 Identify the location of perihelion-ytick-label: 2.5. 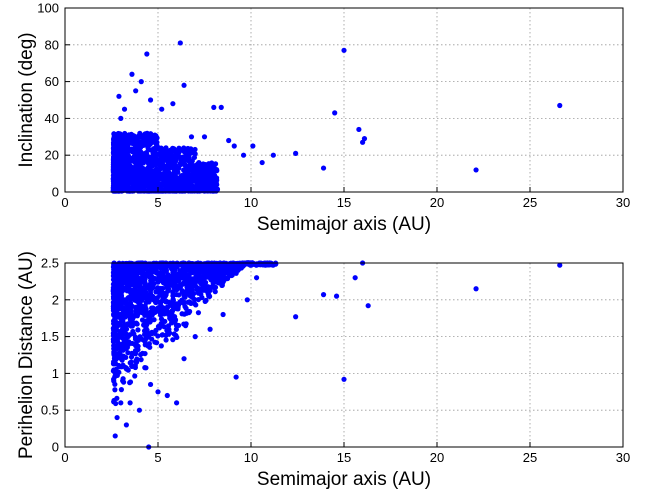
(50, 263).